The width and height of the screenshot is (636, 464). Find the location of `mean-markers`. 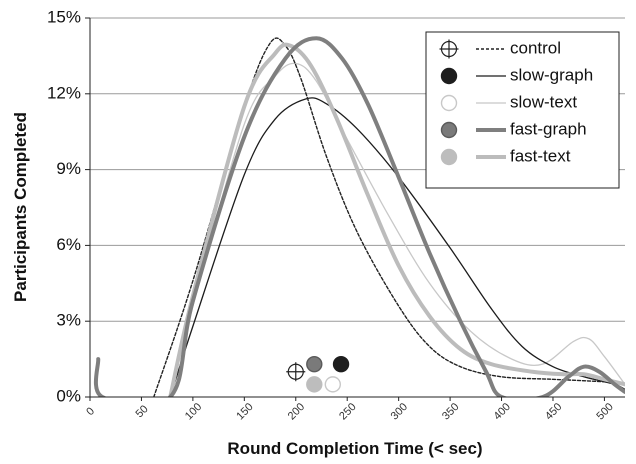

mean-markers is located at coordinates (318, 374).